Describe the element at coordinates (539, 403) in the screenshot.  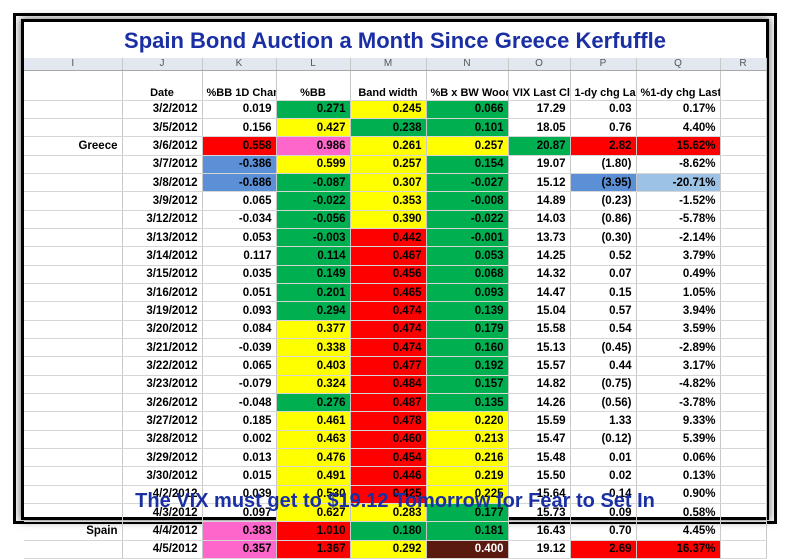
I see `cell-vix: 14.26` at that location.